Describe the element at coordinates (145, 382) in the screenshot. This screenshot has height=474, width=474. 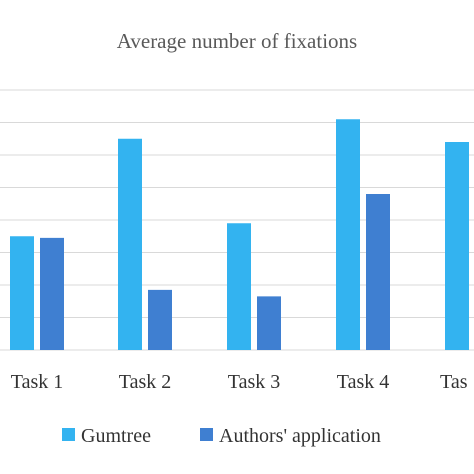
I see `x-tick-label-2: Task 2` at that location.